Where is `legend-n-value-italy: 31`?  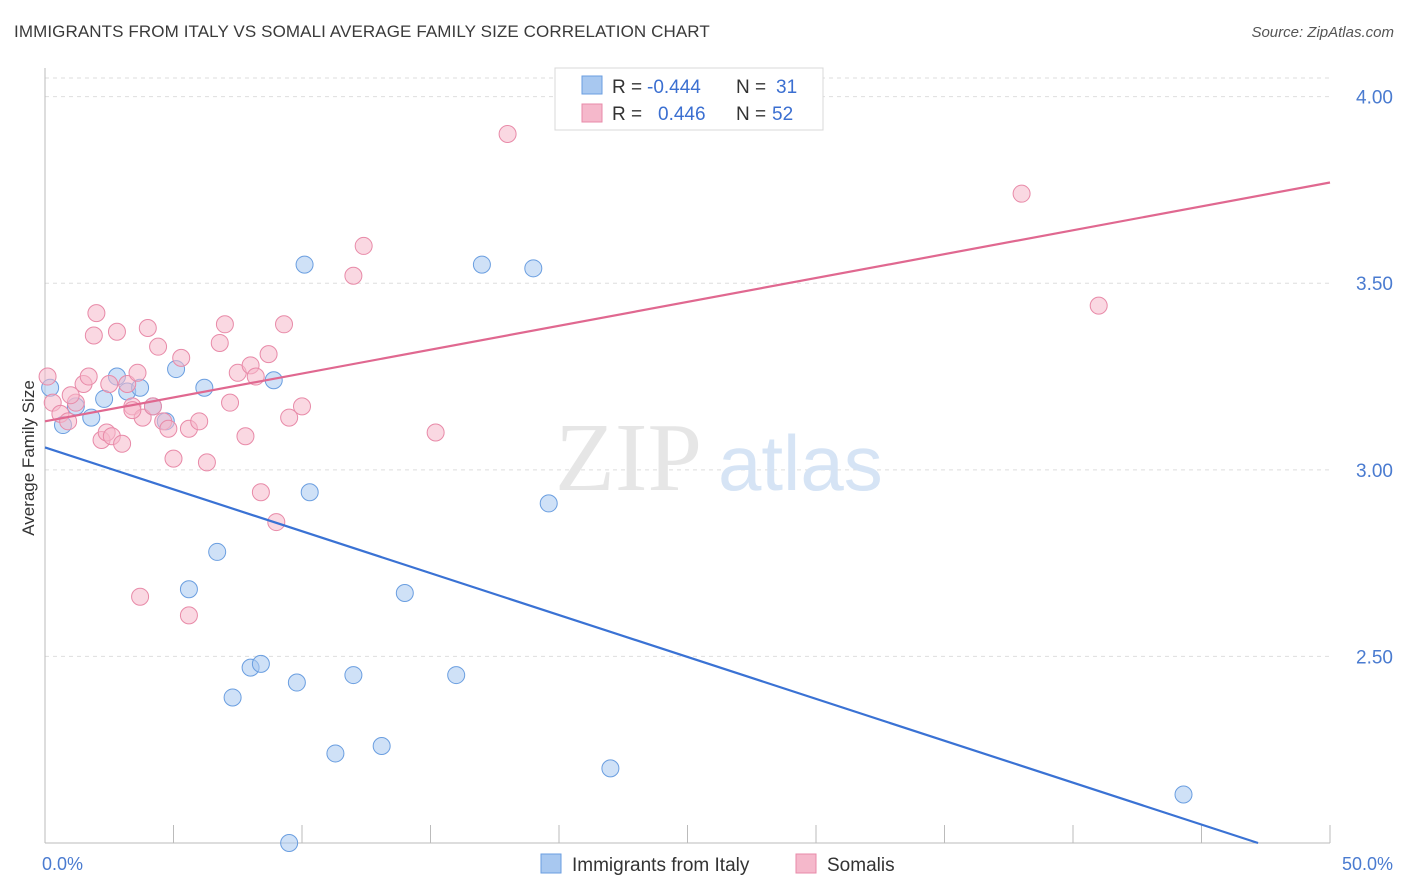
legend-n-value-italy: 31 is located at coordinates (786, 87).